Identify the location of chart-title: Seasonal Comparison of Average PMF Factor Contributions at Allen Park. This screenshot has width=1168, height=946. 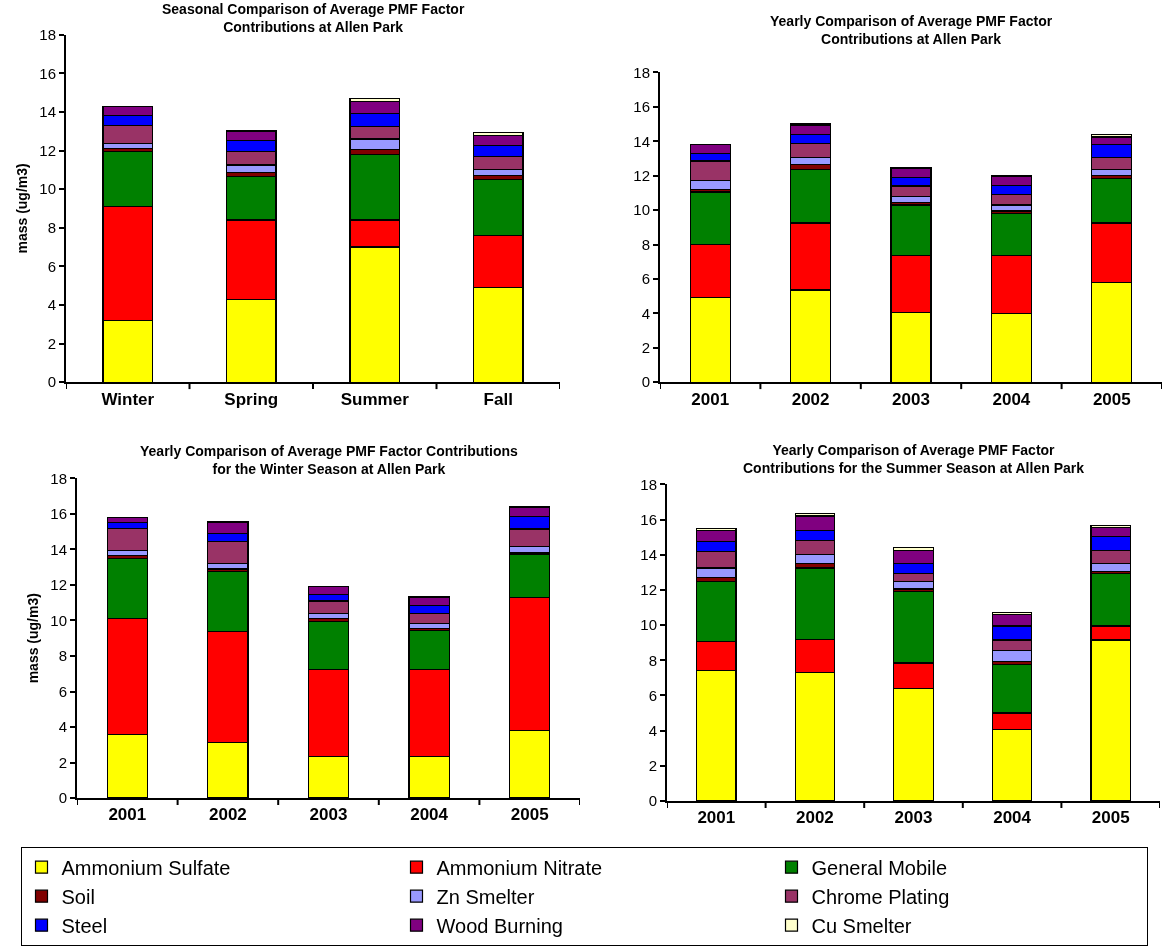
(313, 18).